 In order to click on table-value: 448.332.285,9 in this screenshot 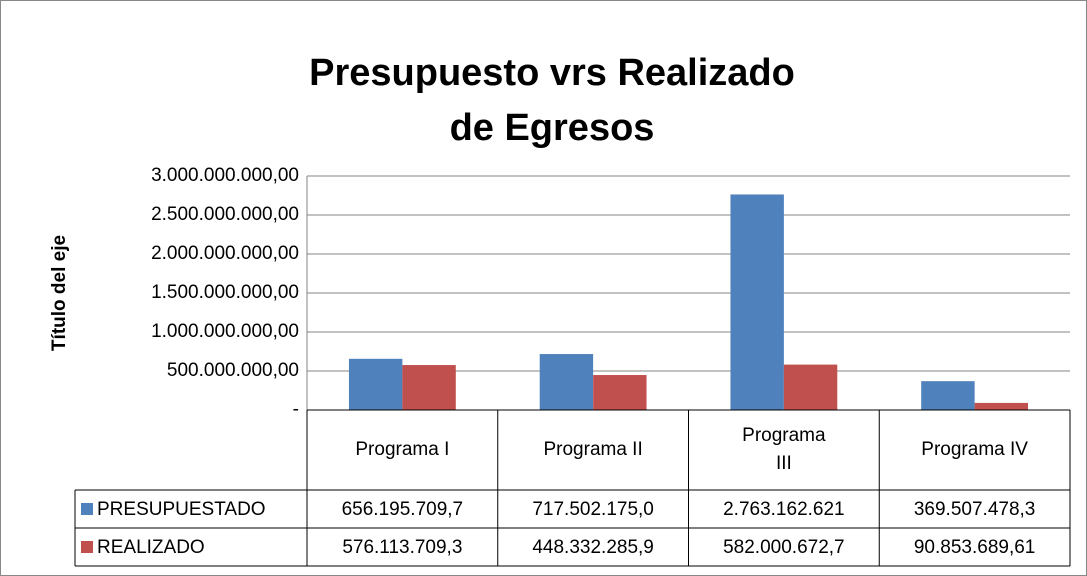, I will do `click(593, 547)`.